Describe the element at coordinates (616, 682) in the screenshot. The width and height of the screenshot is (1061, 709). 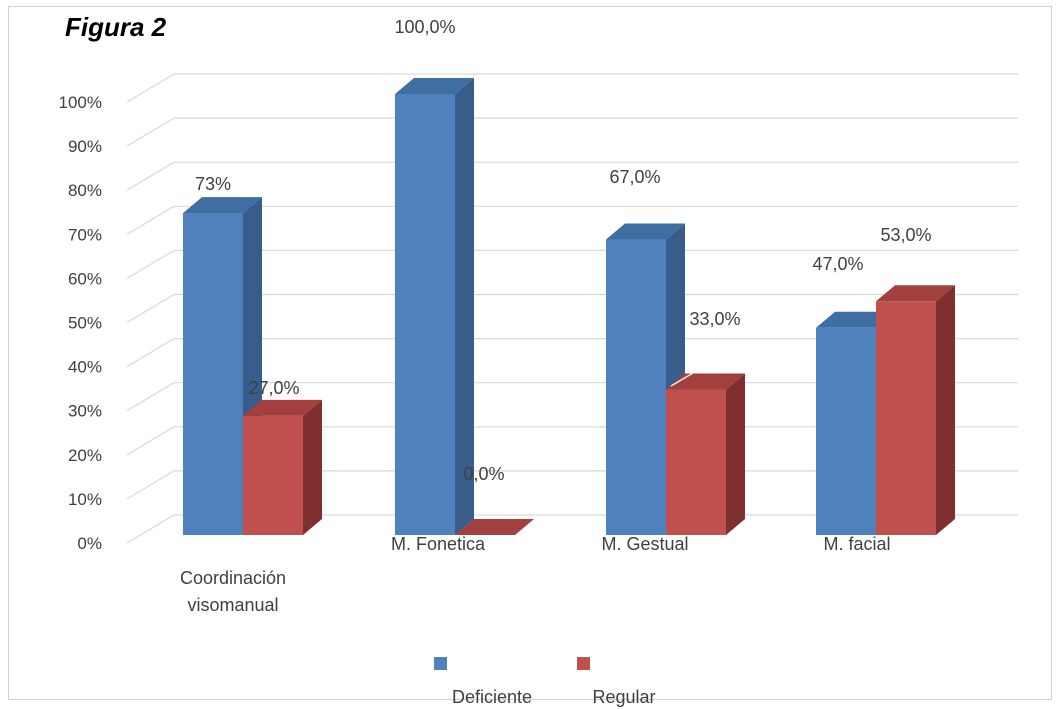
I see `legend-item: Regular` at that location.